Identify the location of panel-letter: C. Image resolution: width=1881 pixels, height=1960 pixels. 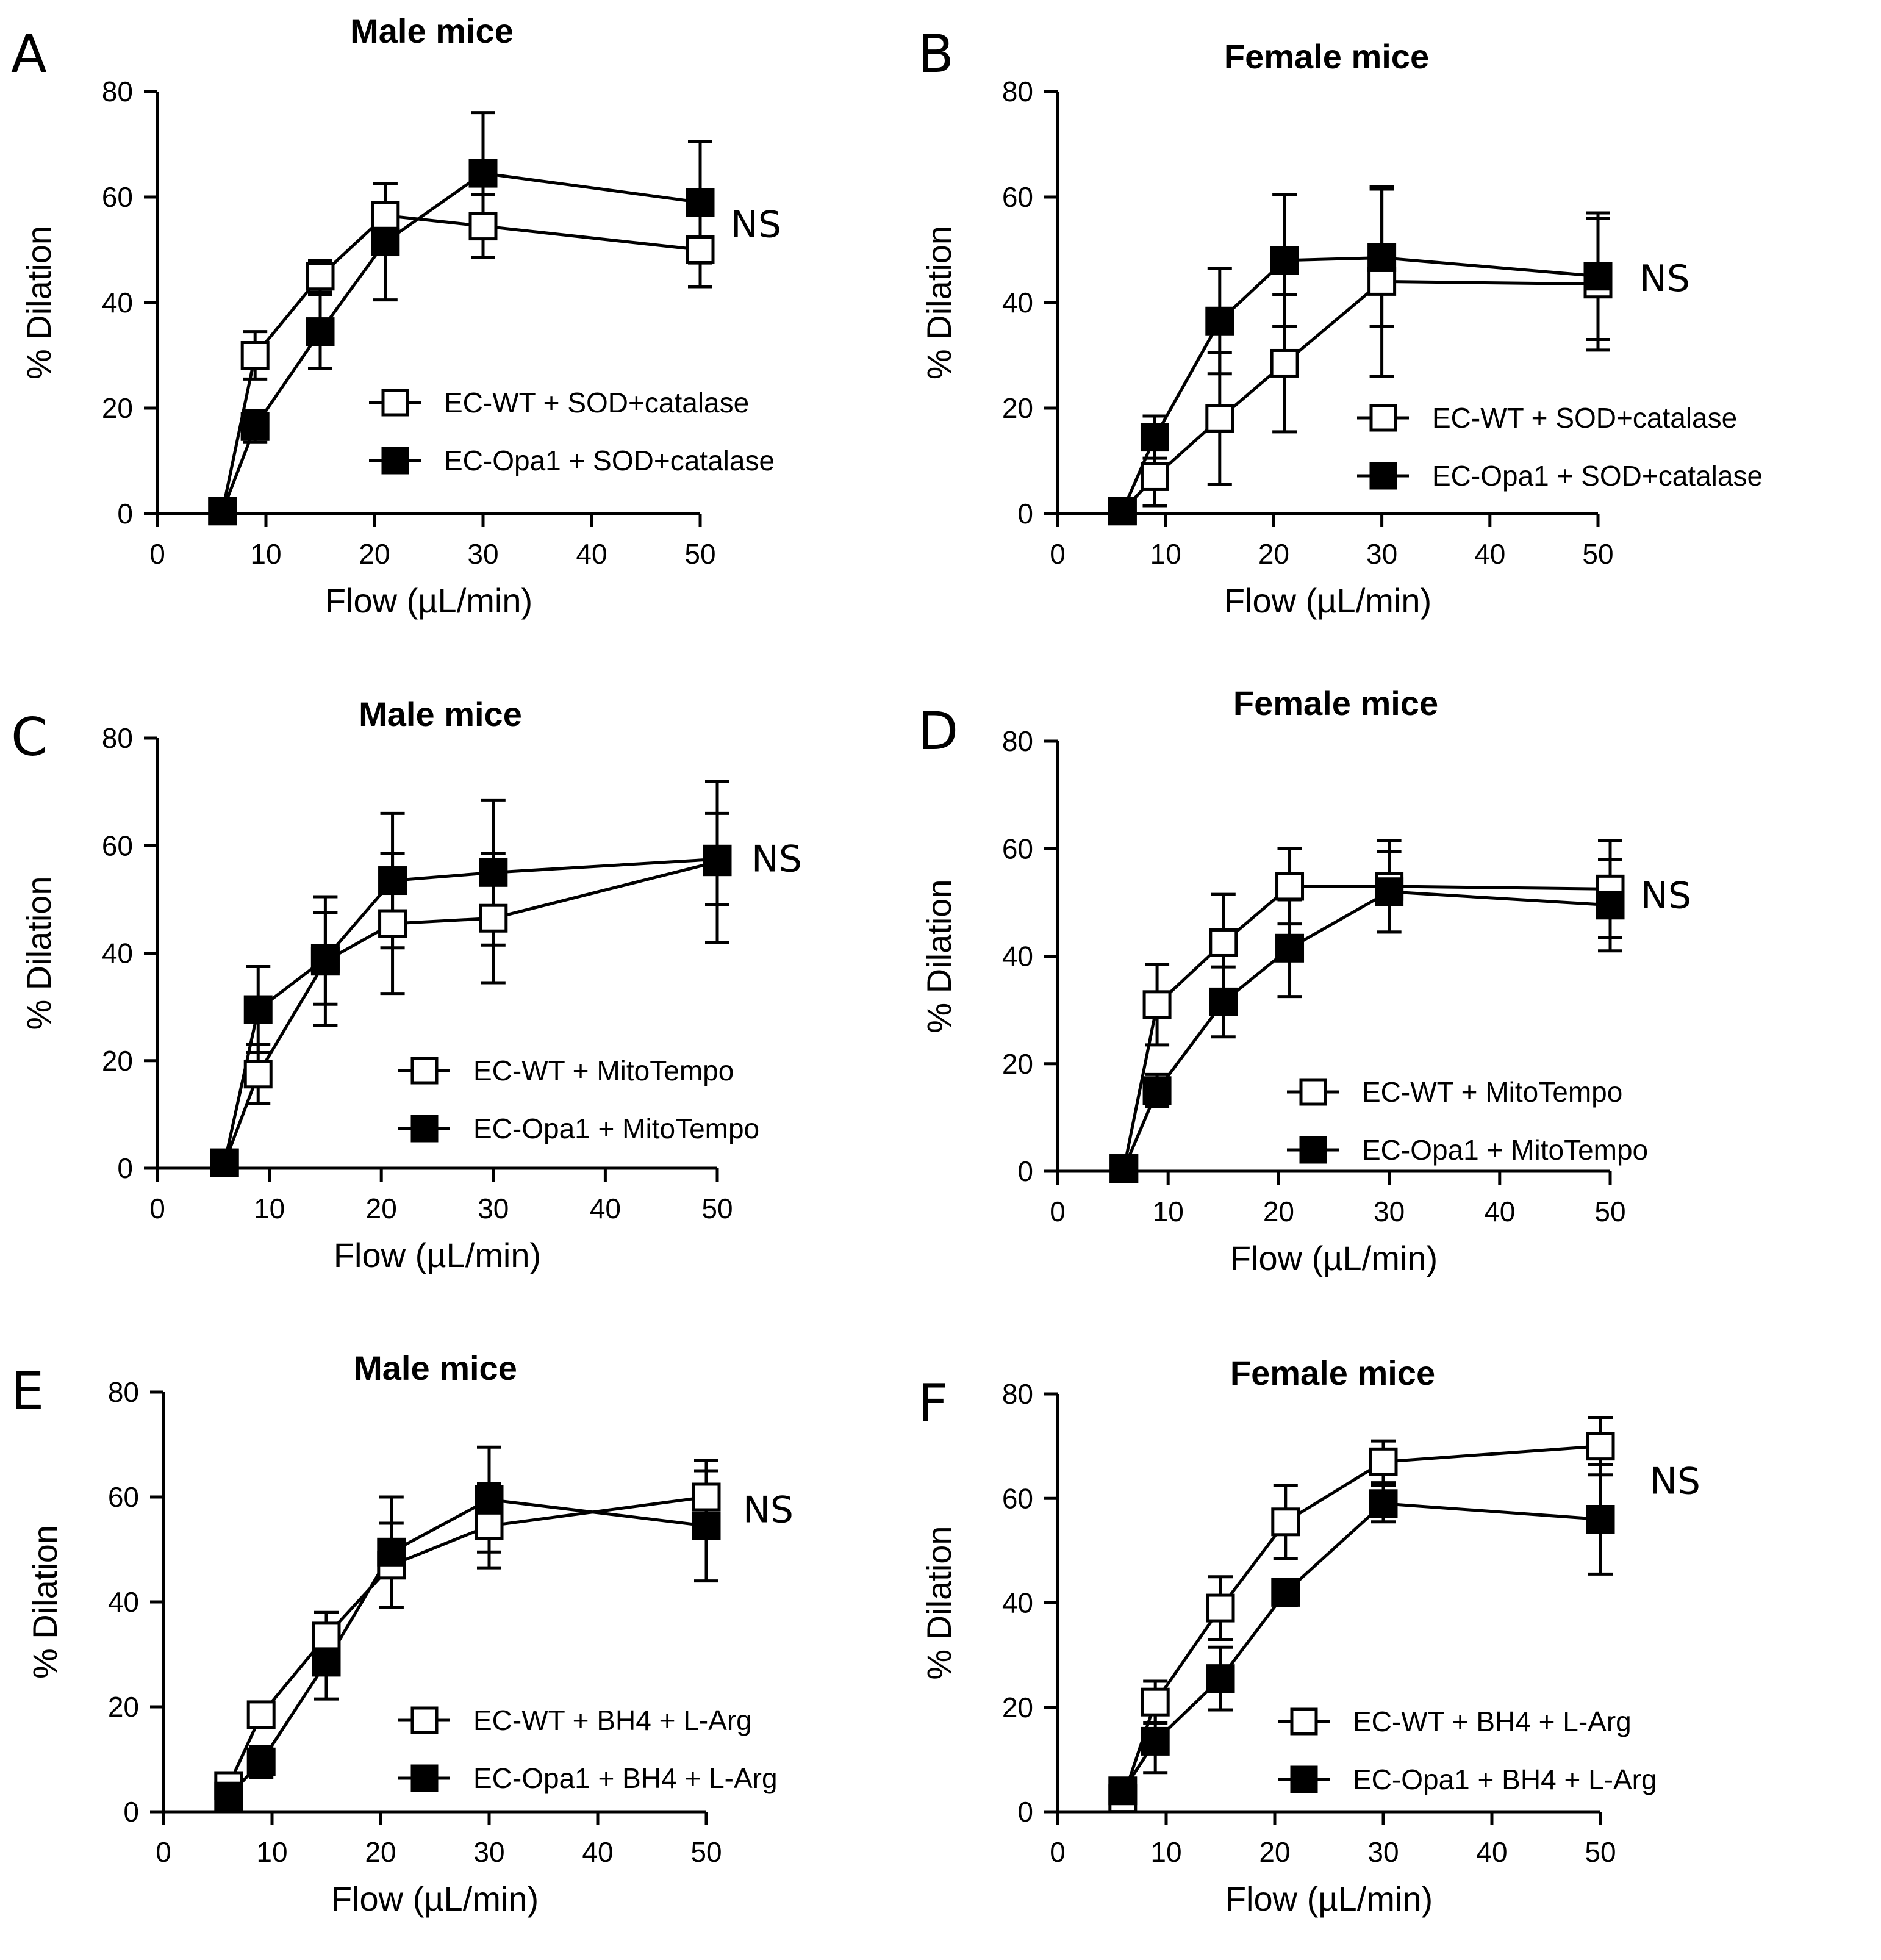
(29, 737).